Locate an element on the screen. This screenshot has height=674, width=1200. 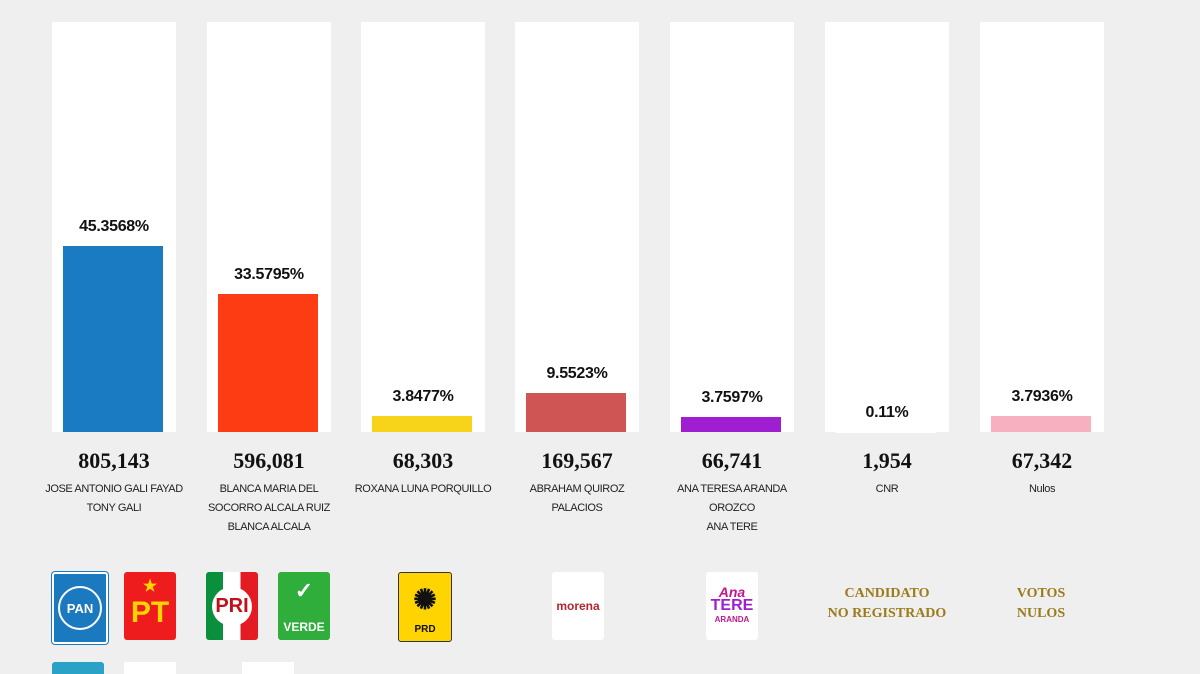
anatere-logo: Ana TERE ARANDA is located at coordinates (732, 606).